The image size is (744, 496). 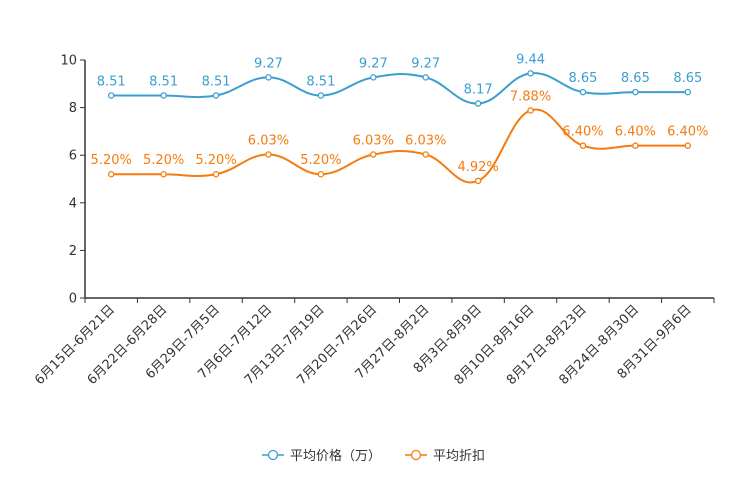 I want to click on legend-item-1: 平均价格（万）, so click(x=321, y=456).